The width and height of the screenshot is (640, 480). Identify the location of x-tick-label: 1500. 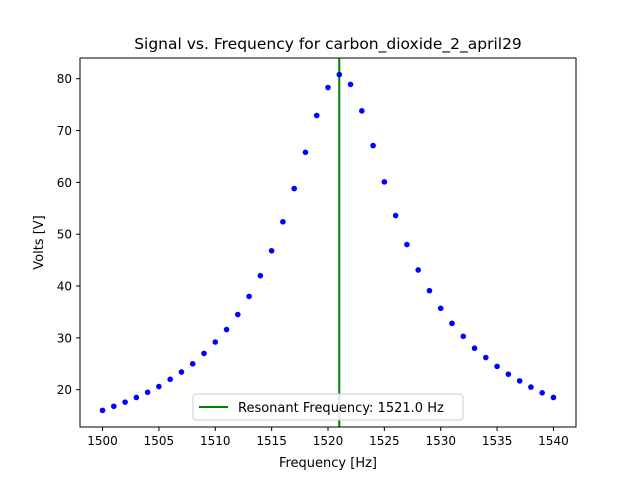
(102, 441).